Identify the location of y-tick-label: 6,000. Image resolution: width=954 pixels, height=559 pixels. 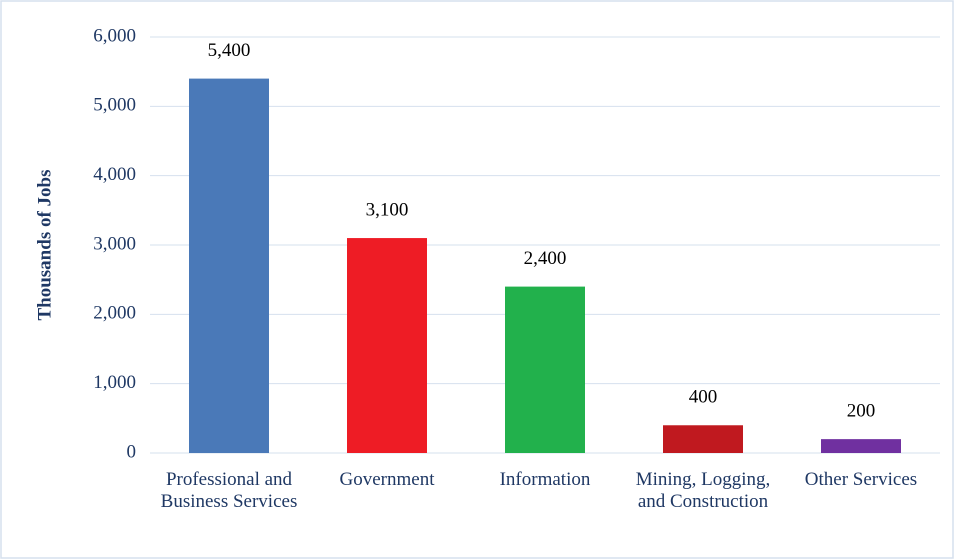
(114, 35).